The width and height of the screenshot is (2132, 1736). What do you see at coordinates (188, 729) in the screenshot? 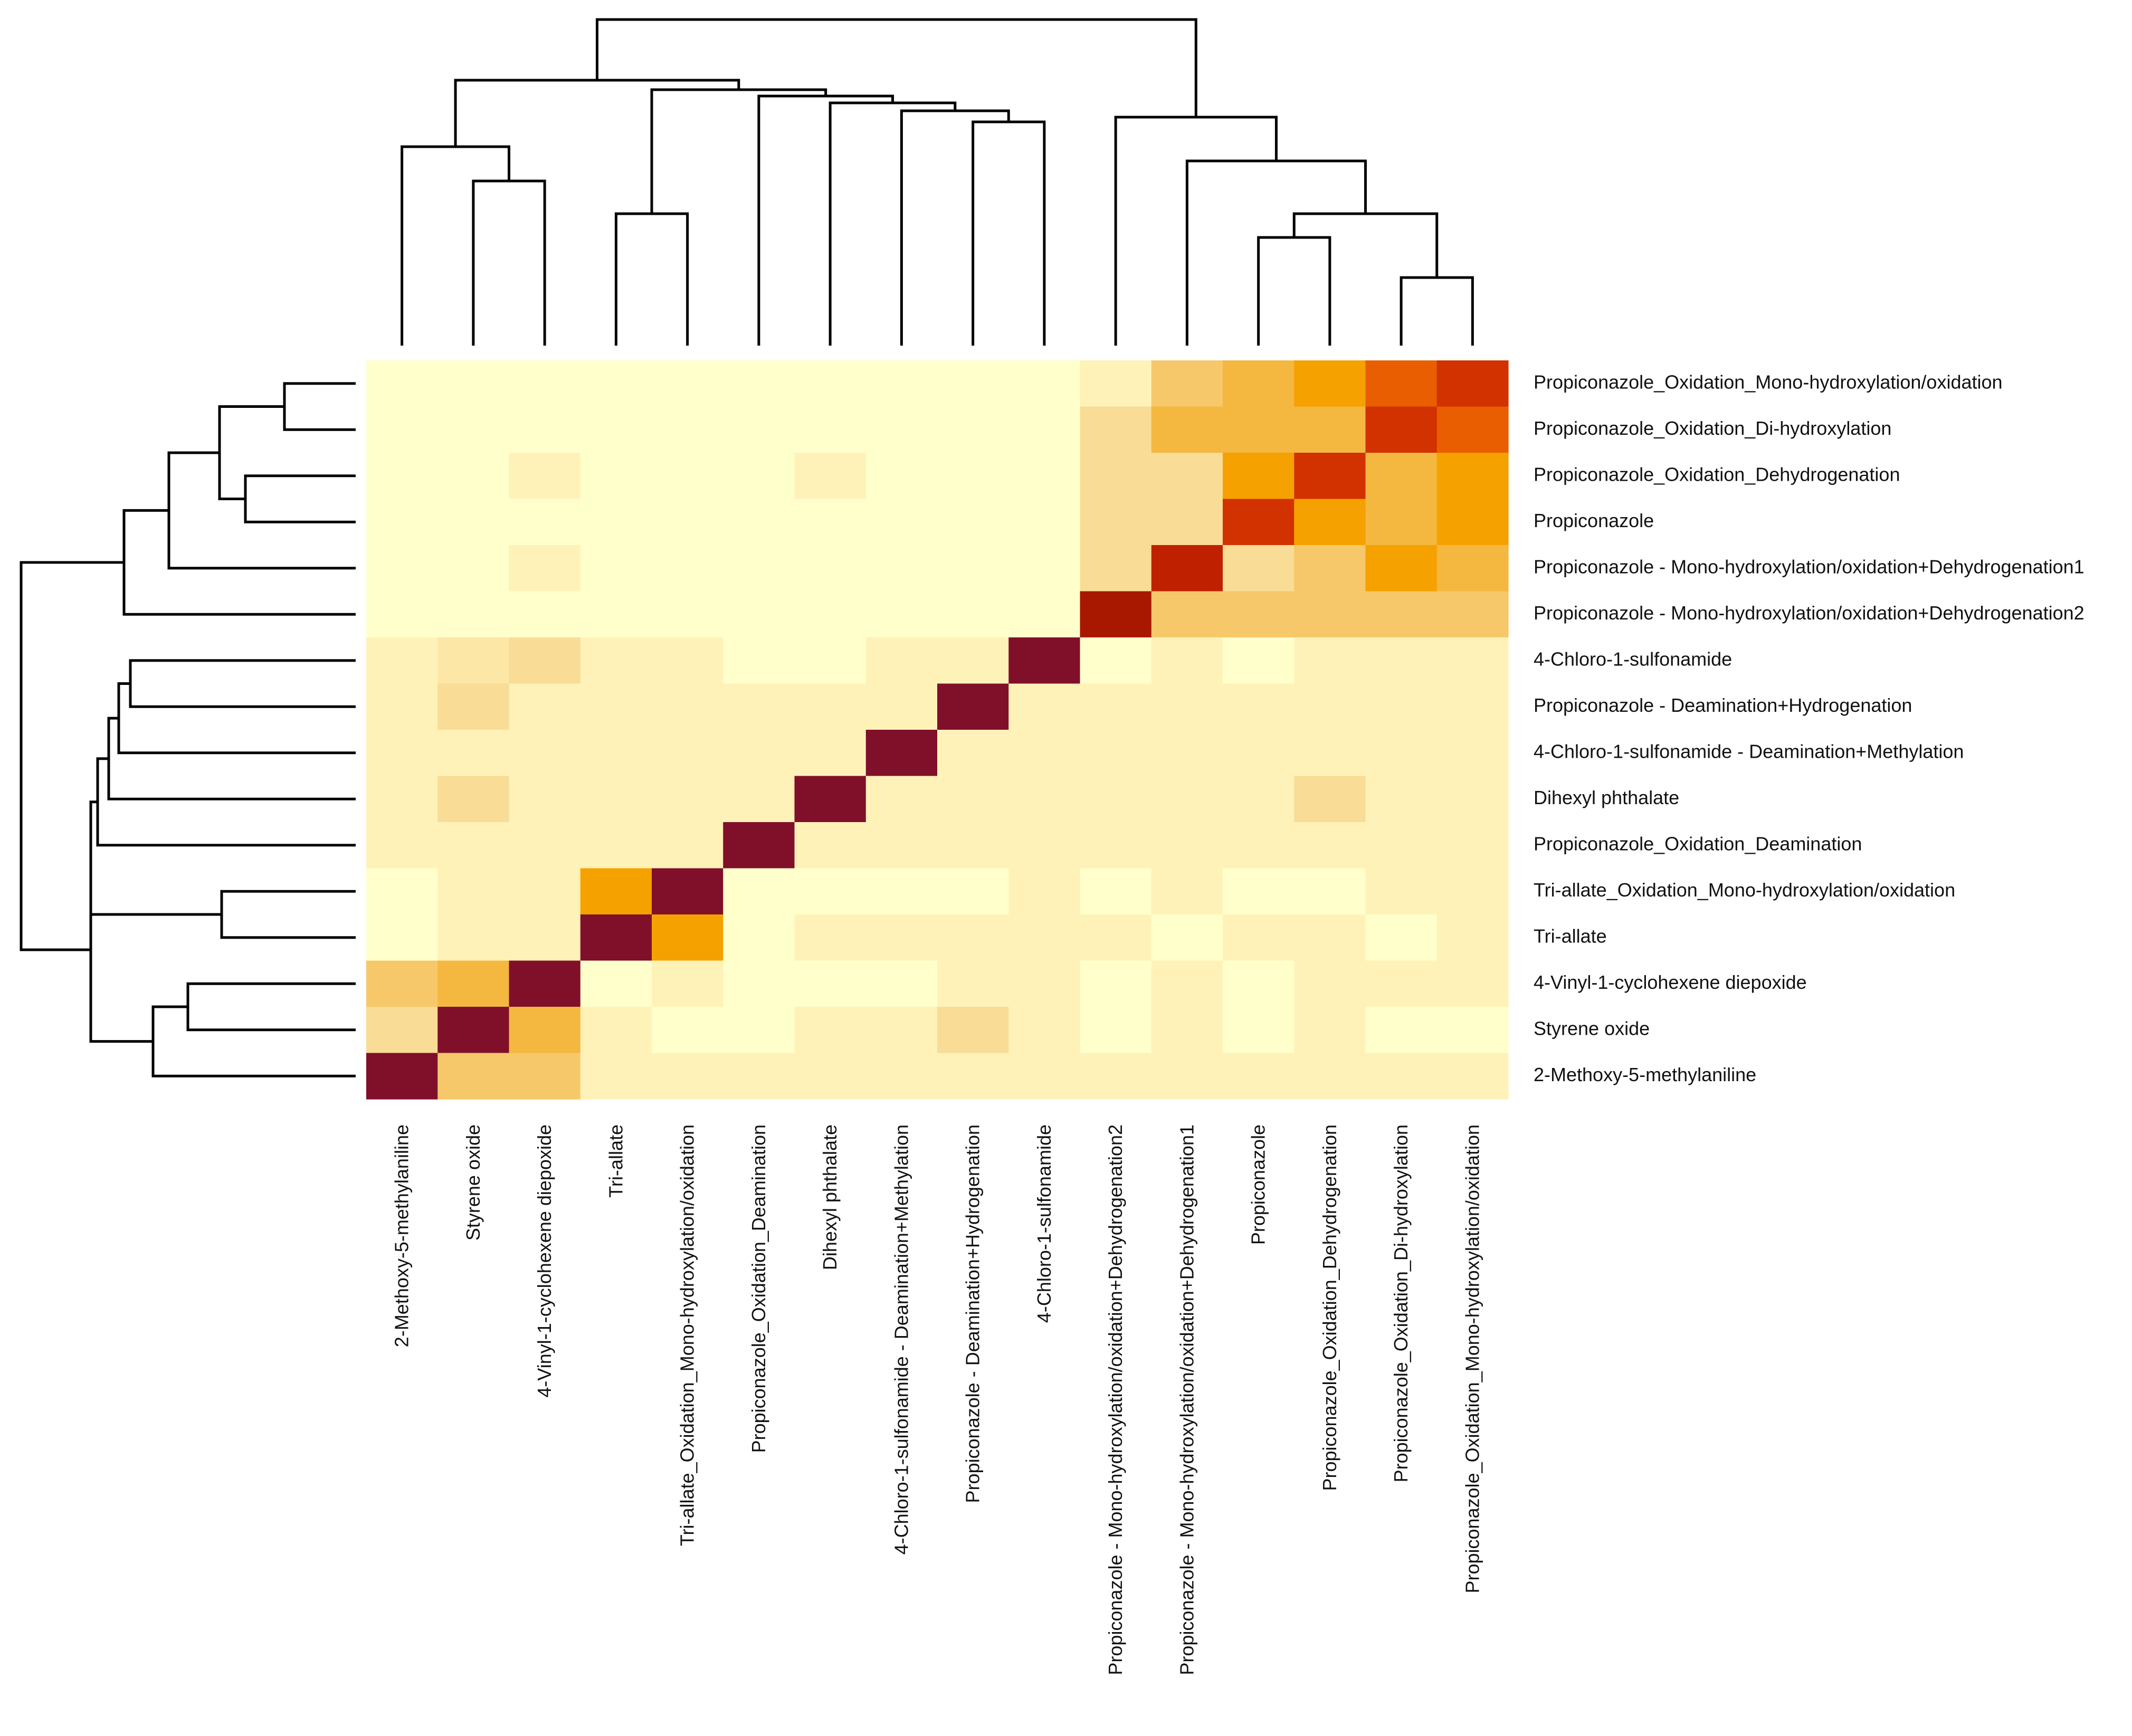
I see `row-dendrogram` at bounding box center [188, 729].